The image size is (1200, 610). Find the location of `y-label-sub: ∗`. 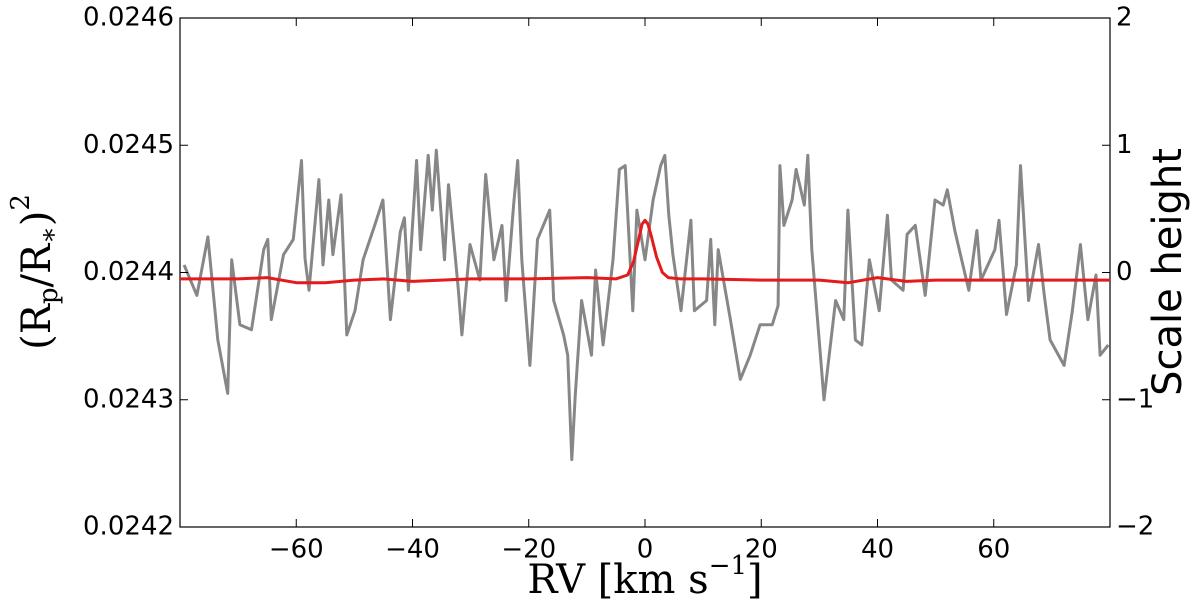

y-label-sub: ∗ is located at coordinates (49, 235).